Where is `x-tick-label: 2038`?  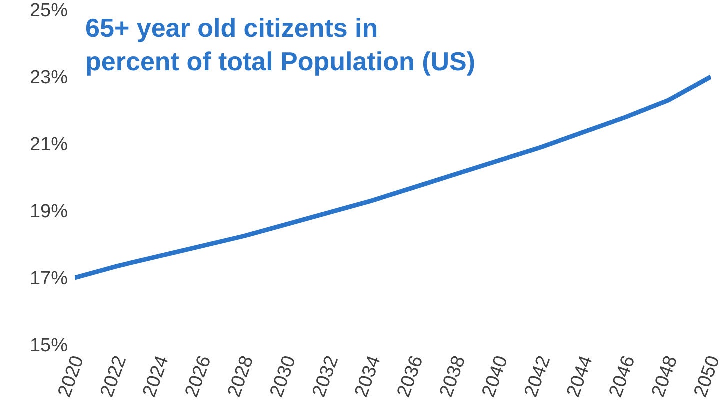
x-tick-label: 2038 is located at coordinates (453, 376).